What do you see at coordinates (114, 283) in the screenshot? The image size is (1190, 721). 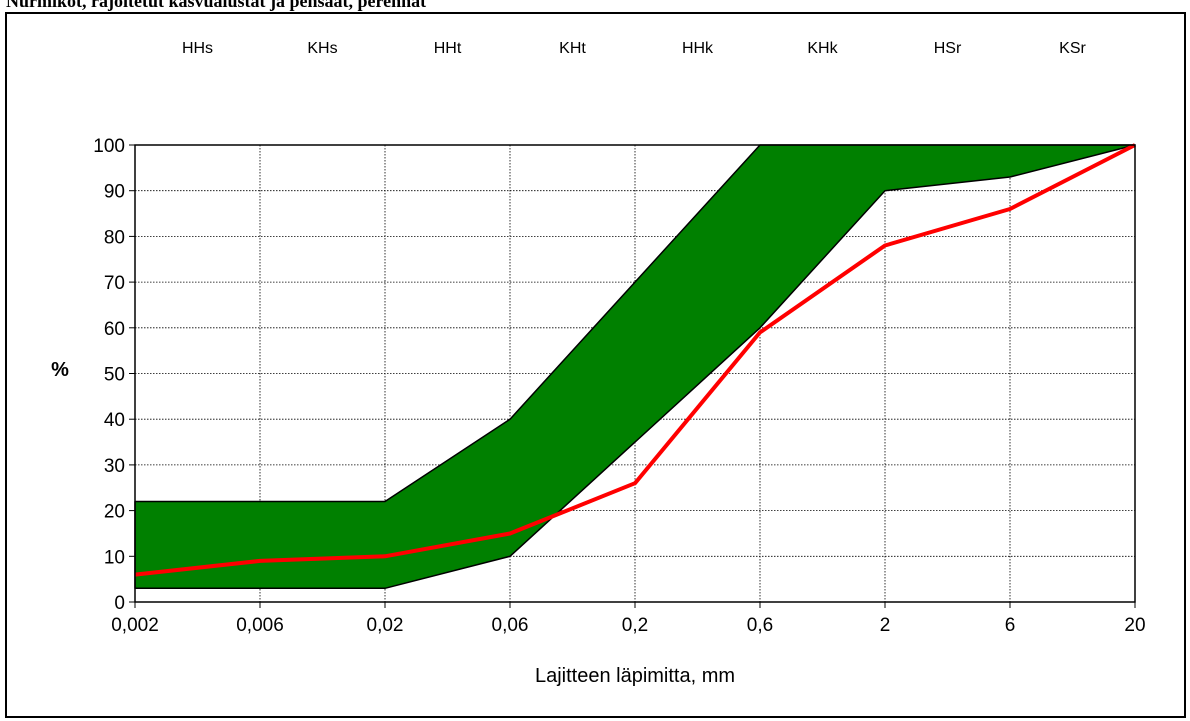 I see `y-tick-label-7: 70` at bounding box center [114, 283].